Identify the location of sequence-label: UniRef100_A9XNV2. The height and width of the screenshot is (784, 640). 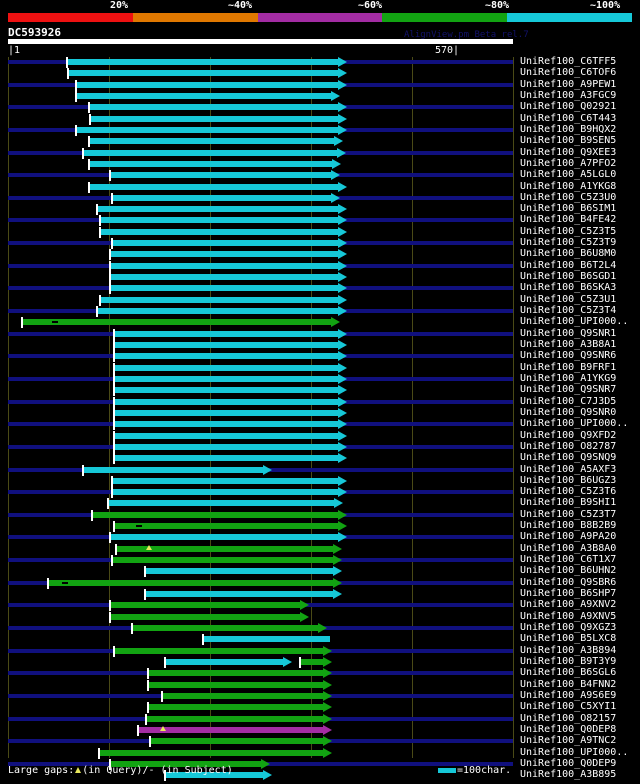
(568, 605).